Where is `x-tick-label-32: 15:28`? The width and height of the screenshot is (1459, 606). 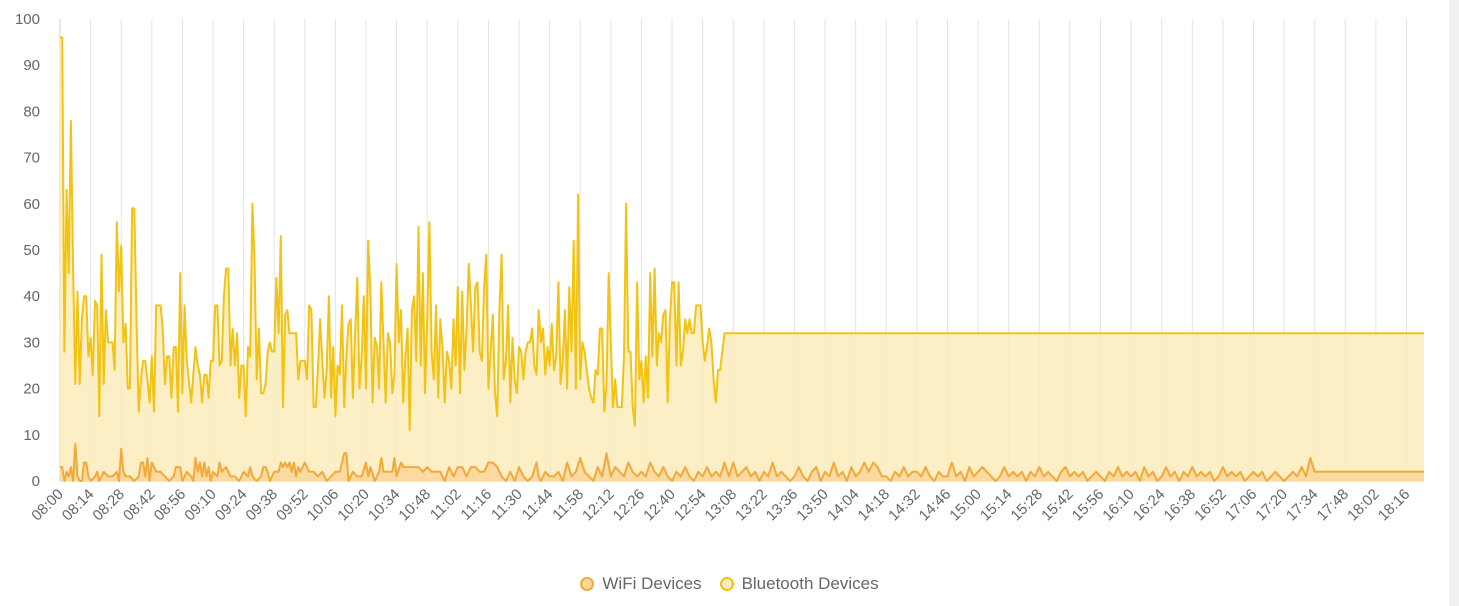
x-tick-label-32: 15:28 is located at coordinates (1027, 505).